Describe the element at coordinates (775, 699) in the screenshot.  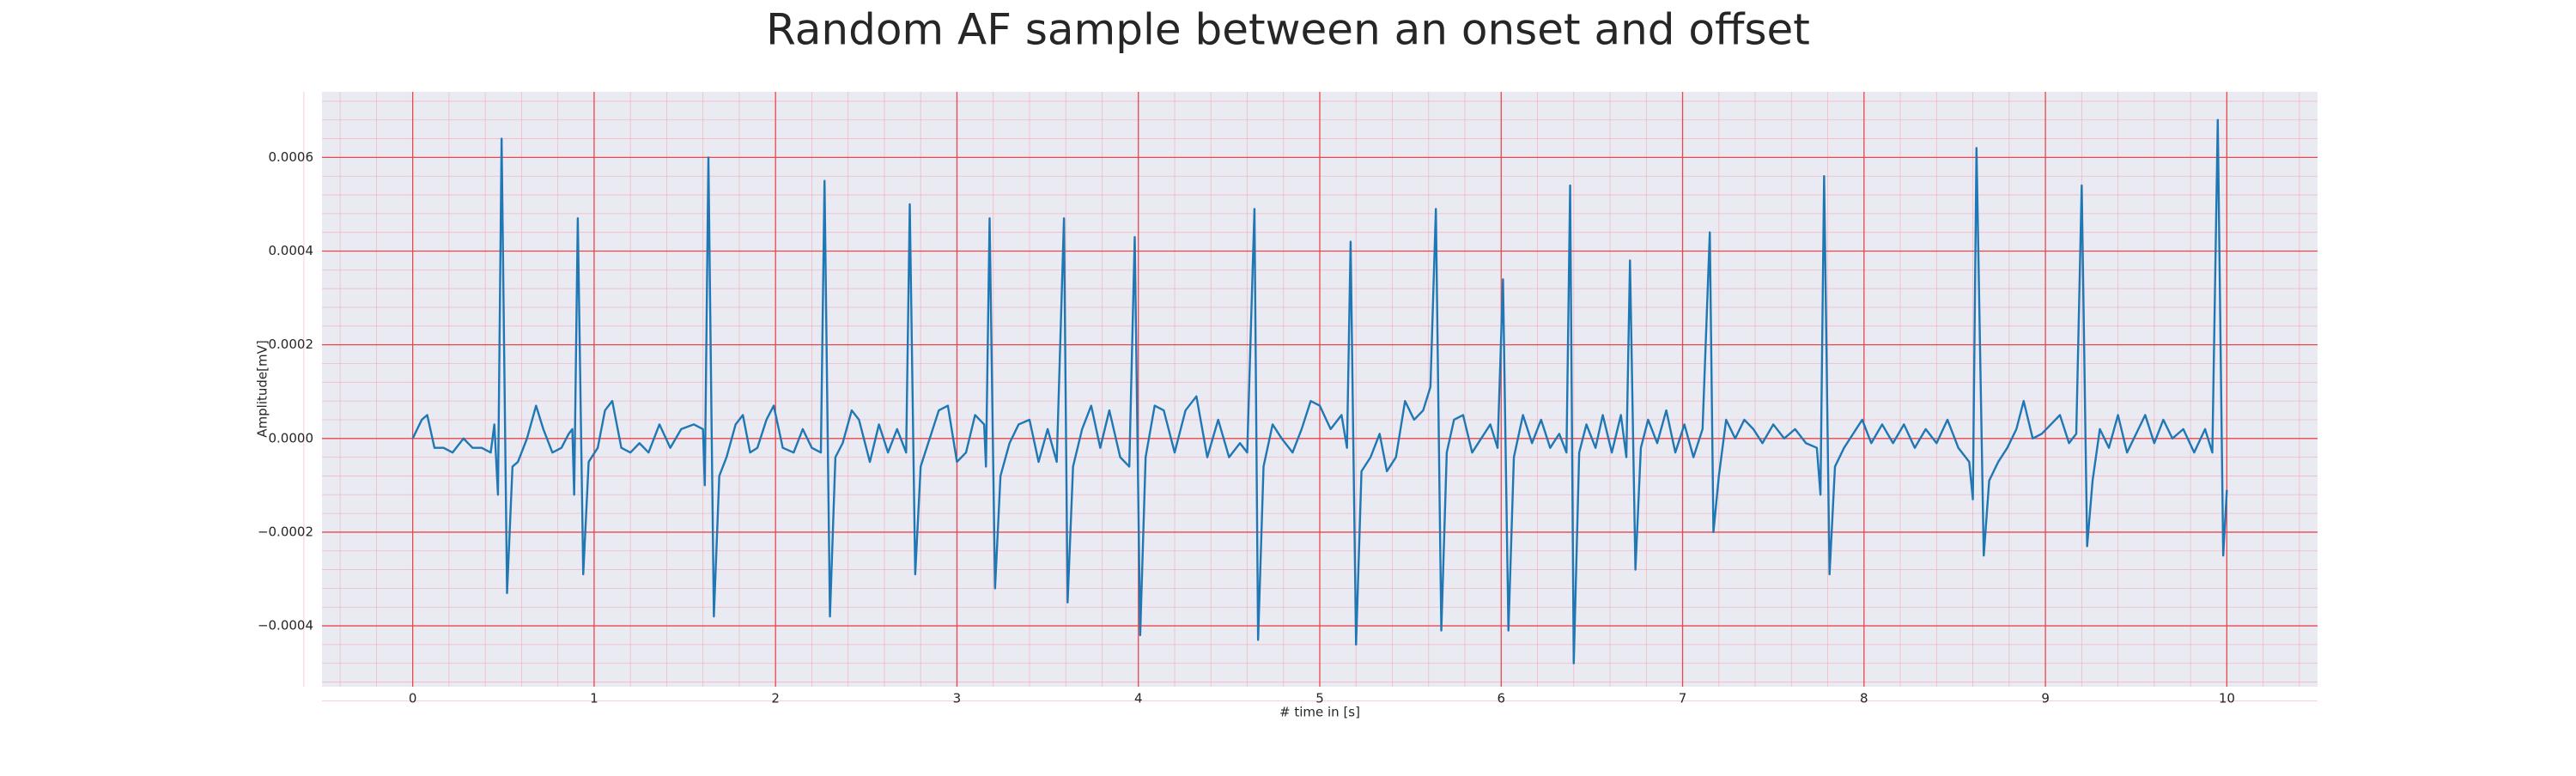
I see `x-tick-label: 2` at that location.